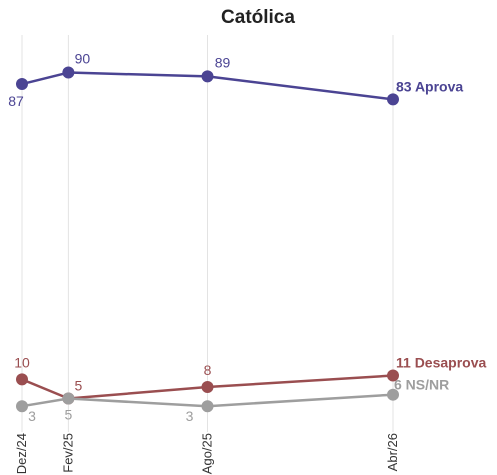 The height and width of the screenshot is (475, 497). Describe the element at coordinates (16, 101) in the screenshot. I see `data-label: 87` at that location.